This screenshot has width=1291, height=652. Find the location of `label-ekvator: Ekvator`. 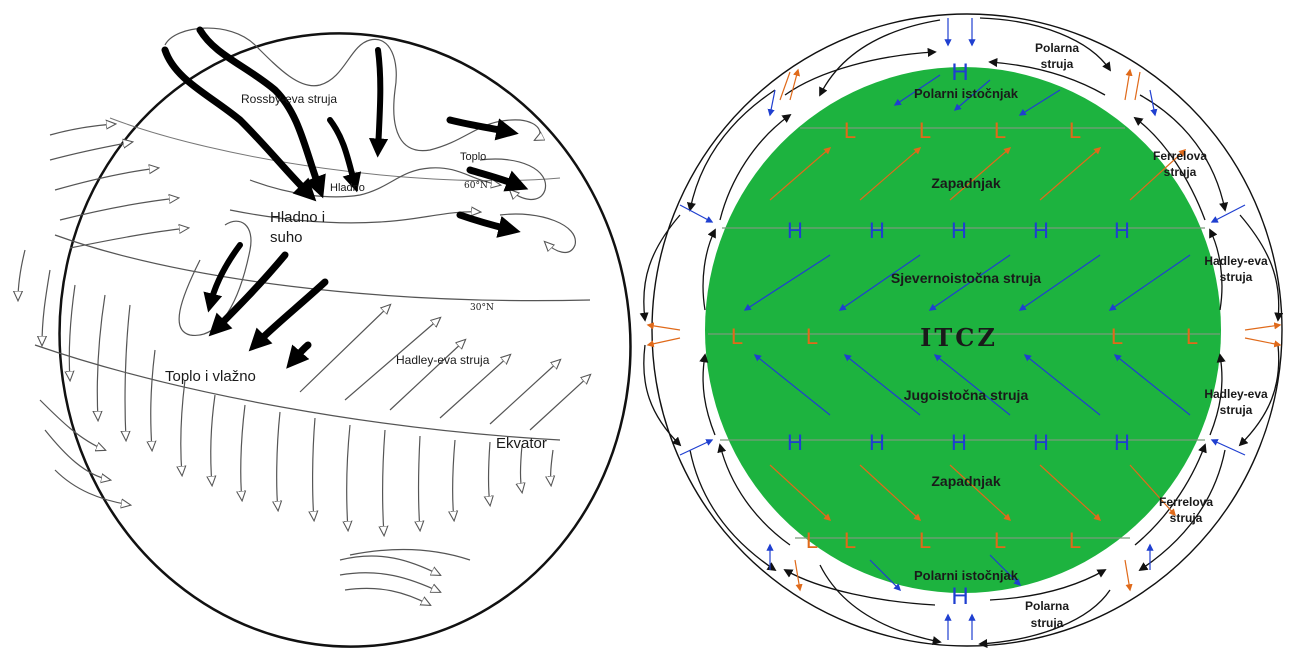

label-ekvator: Ekvator is located at coordinates (521, 443).